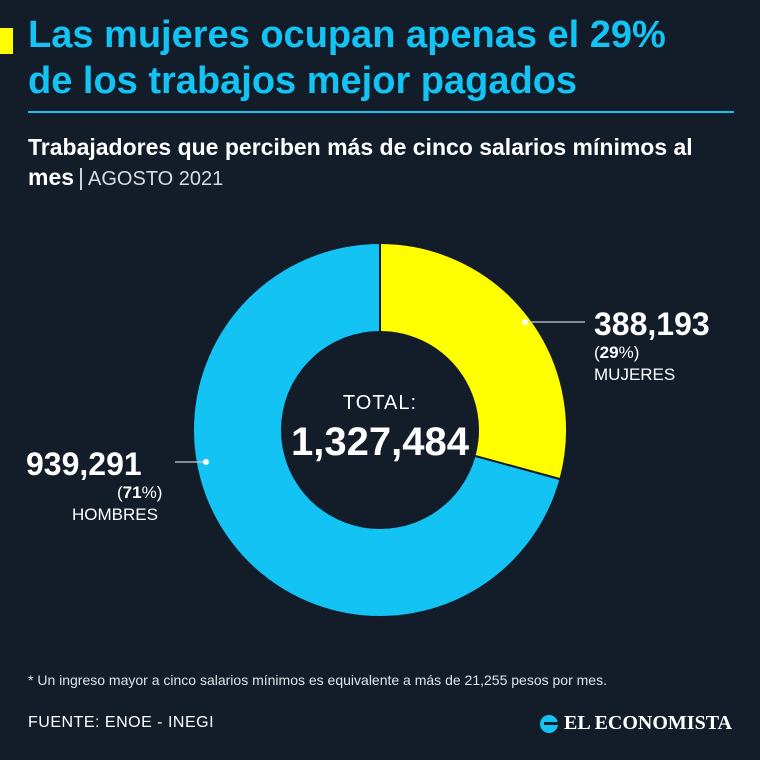  What do you see at coordinates (380, 442) in the screenshot?
I see `total-value: 1,327,484` at bounding box center [380, 442].